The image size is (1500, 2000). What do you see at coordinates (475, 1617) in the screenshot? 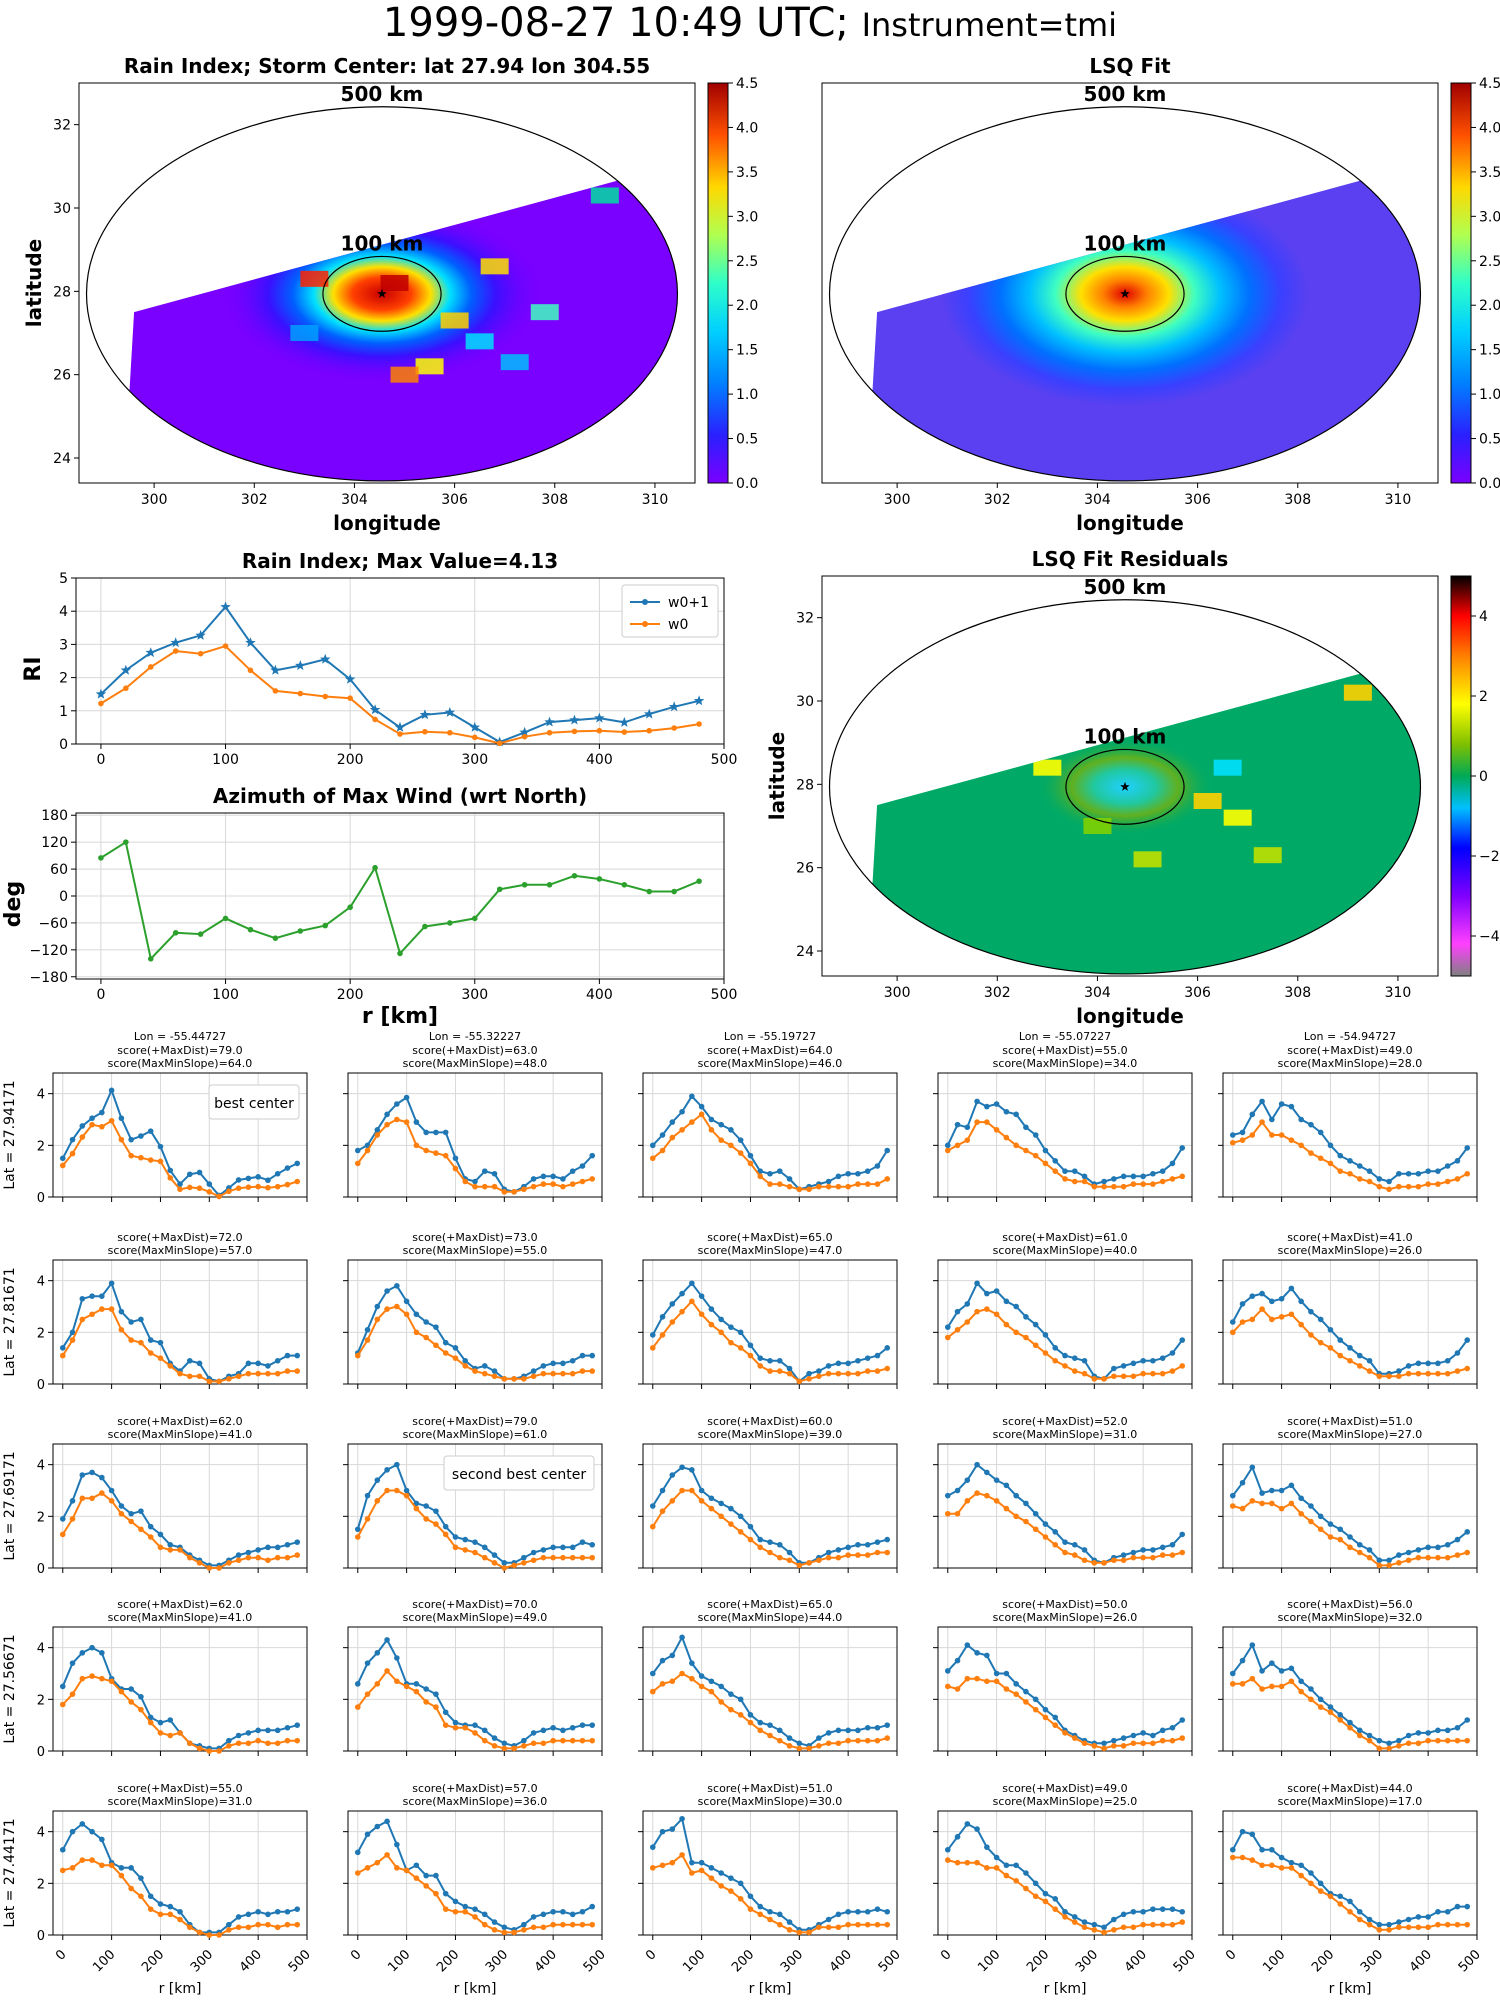
I see `panel-score-slope: score(MaxMinSlope)=49.0` at bounding box center [475, 1617].